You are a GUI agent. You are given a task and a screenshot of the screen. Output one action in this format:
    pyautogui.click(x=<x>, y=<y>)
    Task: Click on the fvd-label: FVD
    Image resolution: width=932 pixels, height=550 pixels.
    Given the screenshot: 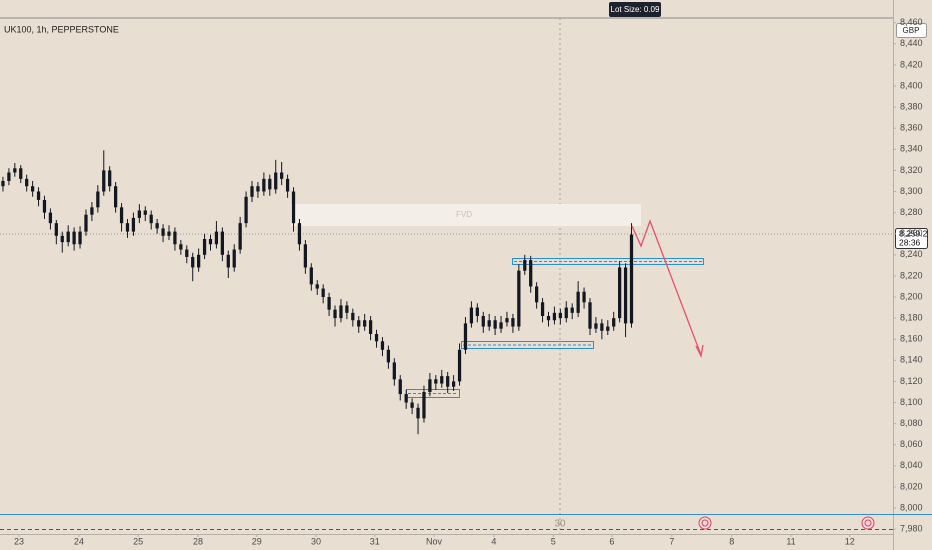 What is the action you would take?
    pyautogui.click(x=464, y=214)
    